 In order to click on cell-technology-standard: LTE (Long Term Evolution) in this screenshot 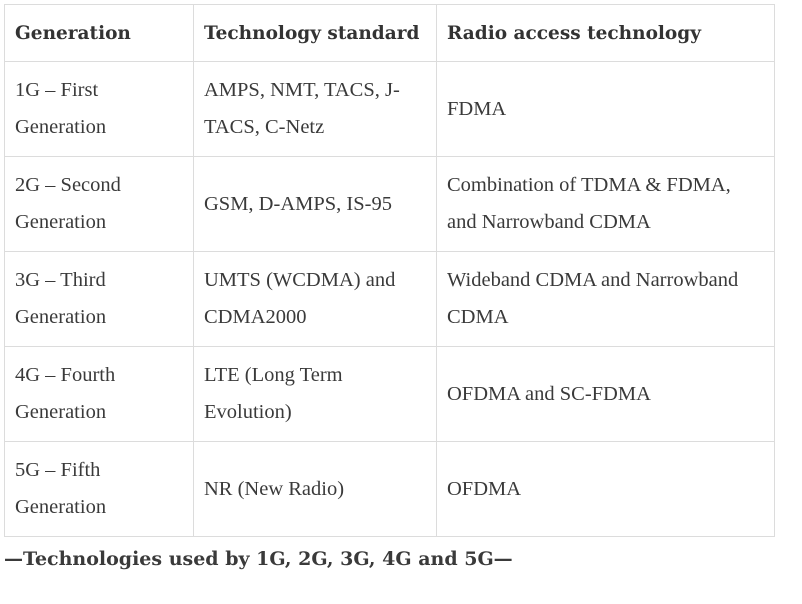, I will do `click(315, 394)`.